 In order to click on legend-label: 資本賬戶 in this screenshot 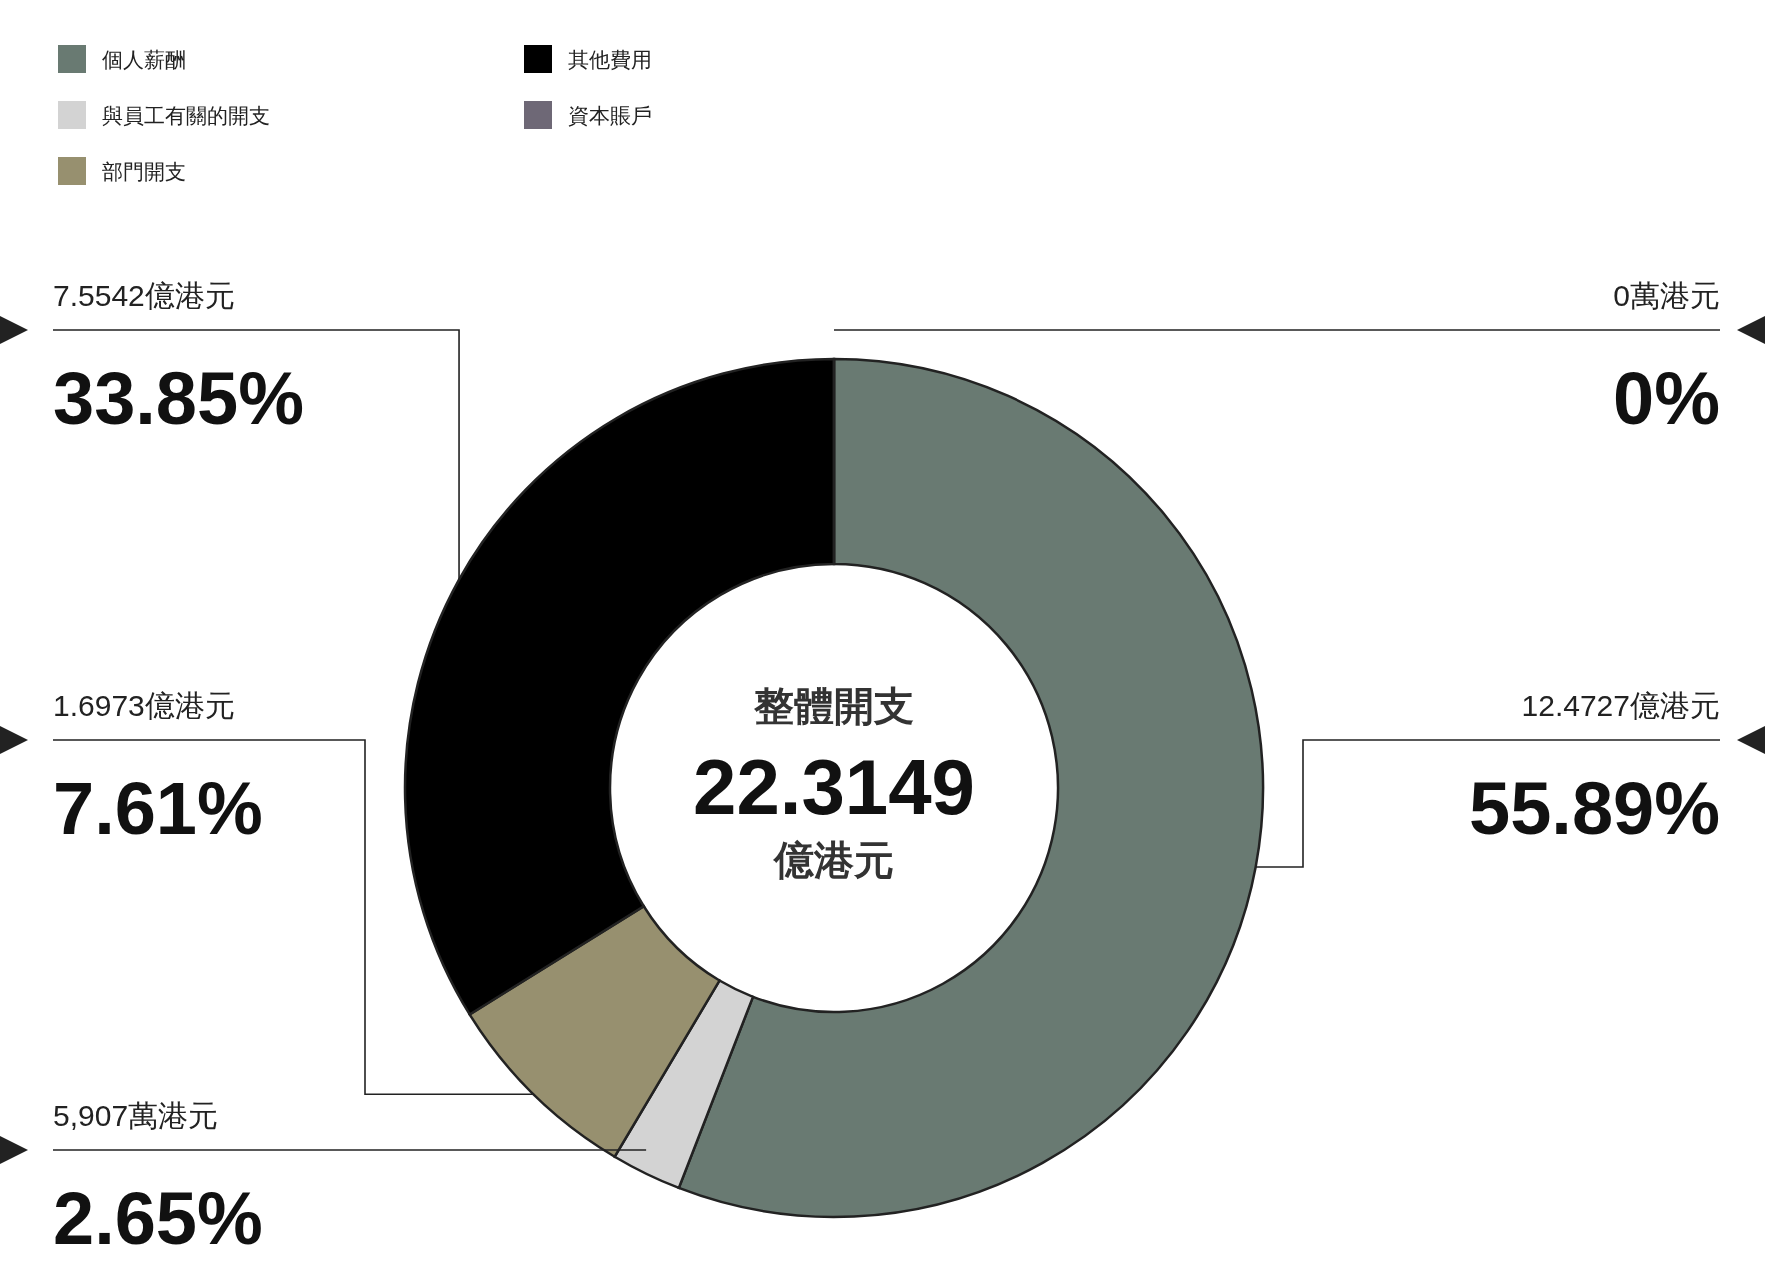, I will do `click(610, 115)`.